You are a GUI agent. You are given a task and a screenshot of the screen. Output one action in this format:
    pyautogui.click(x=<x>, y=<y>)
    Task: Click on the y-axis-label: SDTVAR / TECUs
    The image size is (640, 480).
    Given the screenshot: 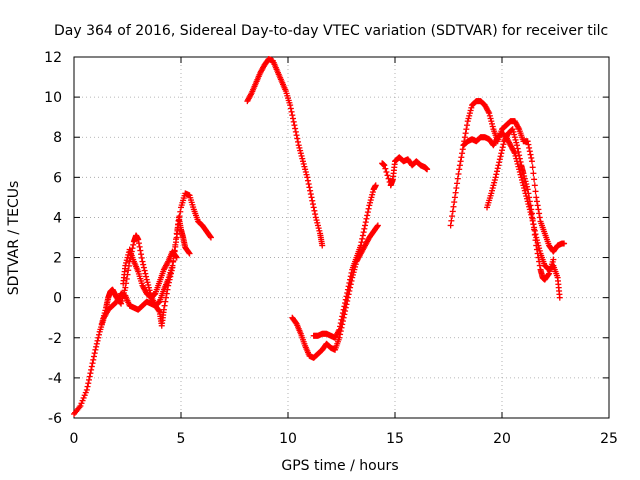 What is the action you would take?
    pyautogui.click(x=14, y=238)
    